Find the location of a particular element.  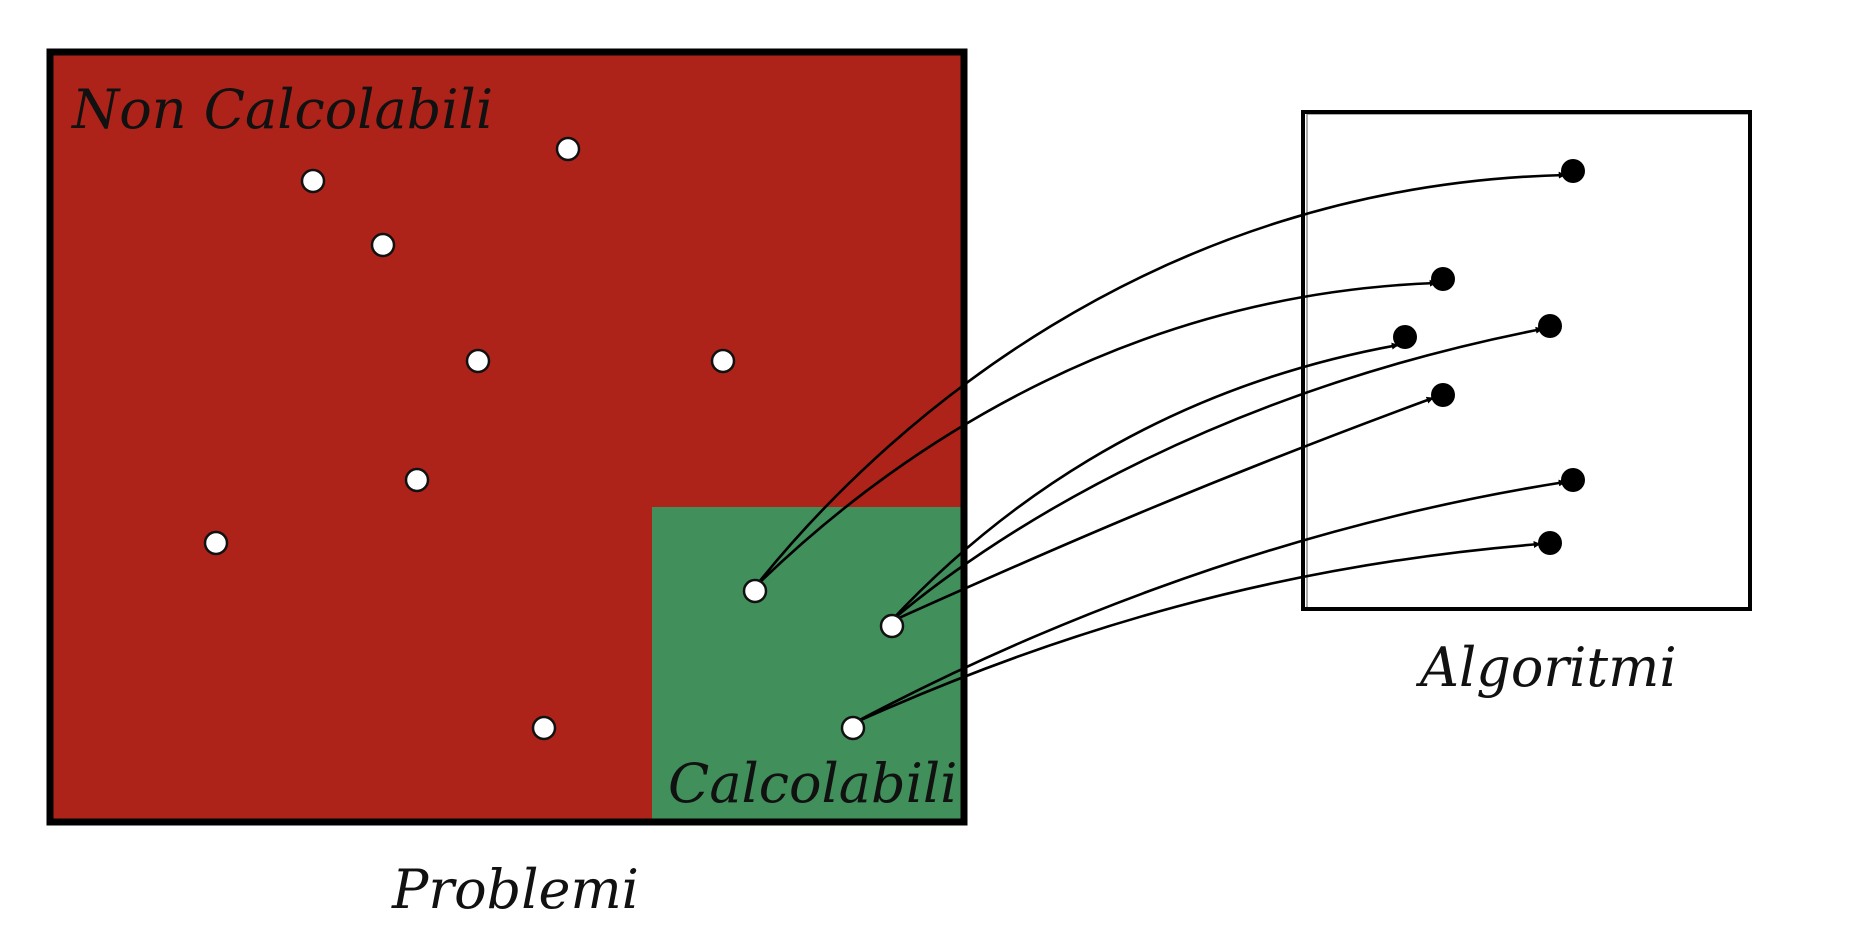

algorithms-set is located at coordinates (1526, 360).